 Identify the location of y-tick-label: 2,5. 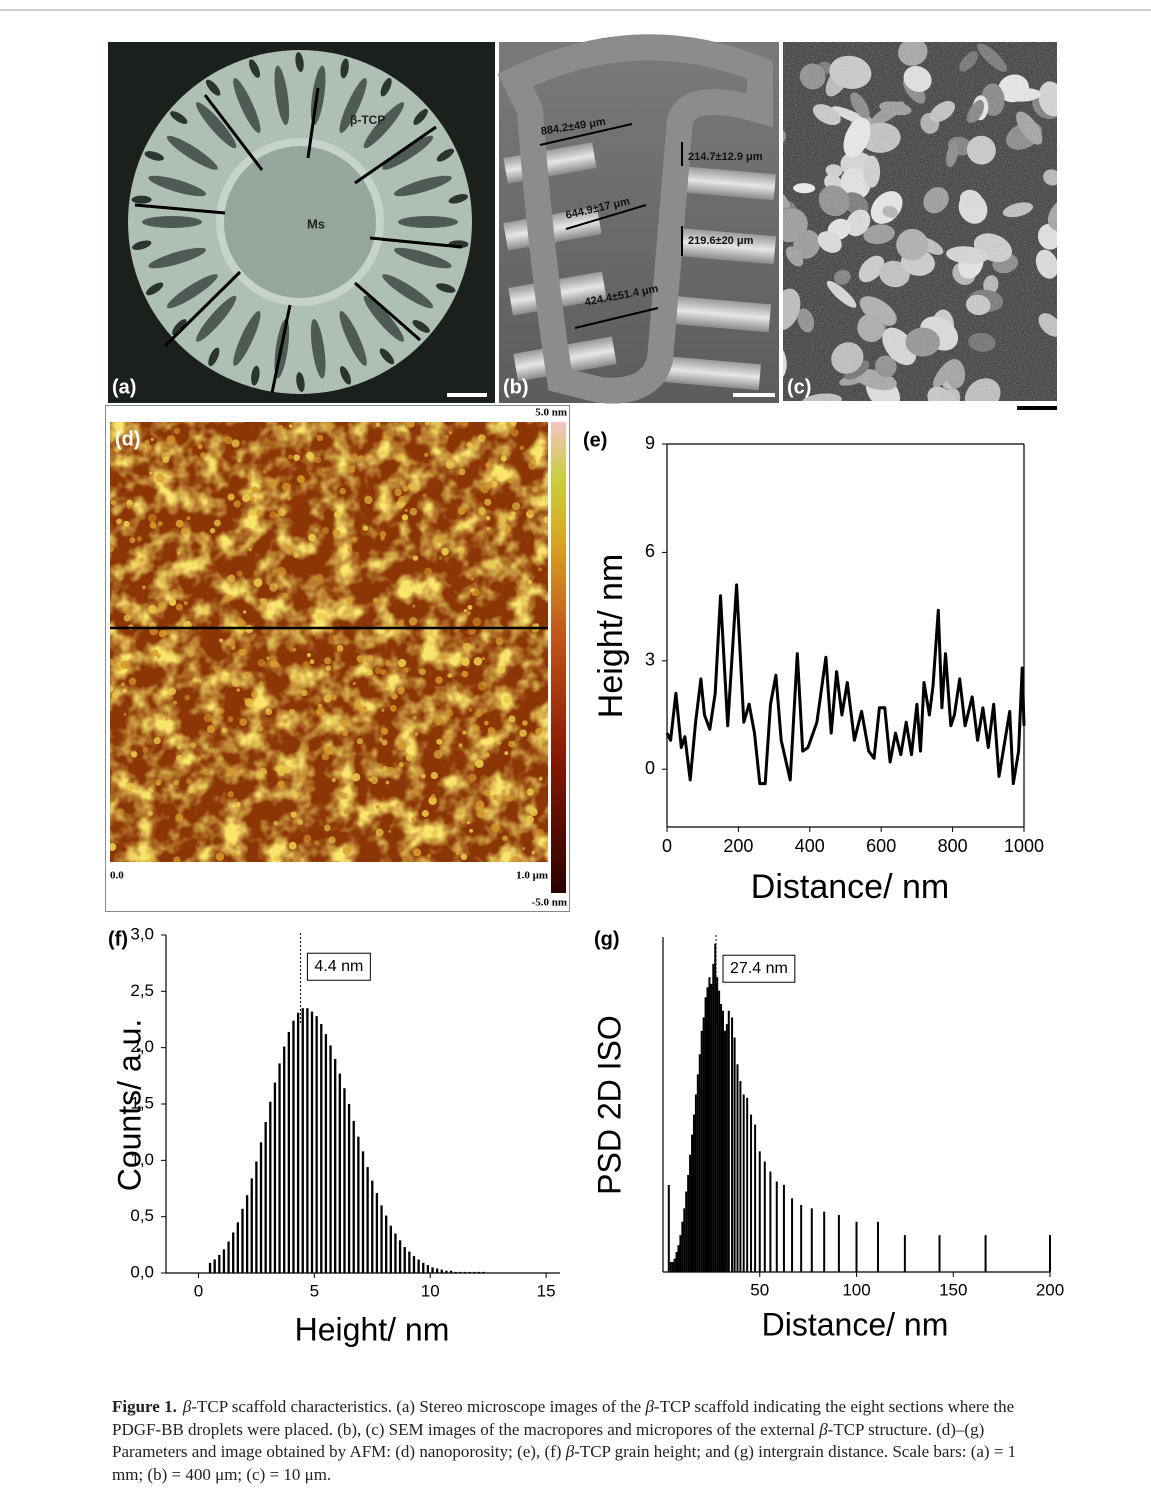
(142, 990).